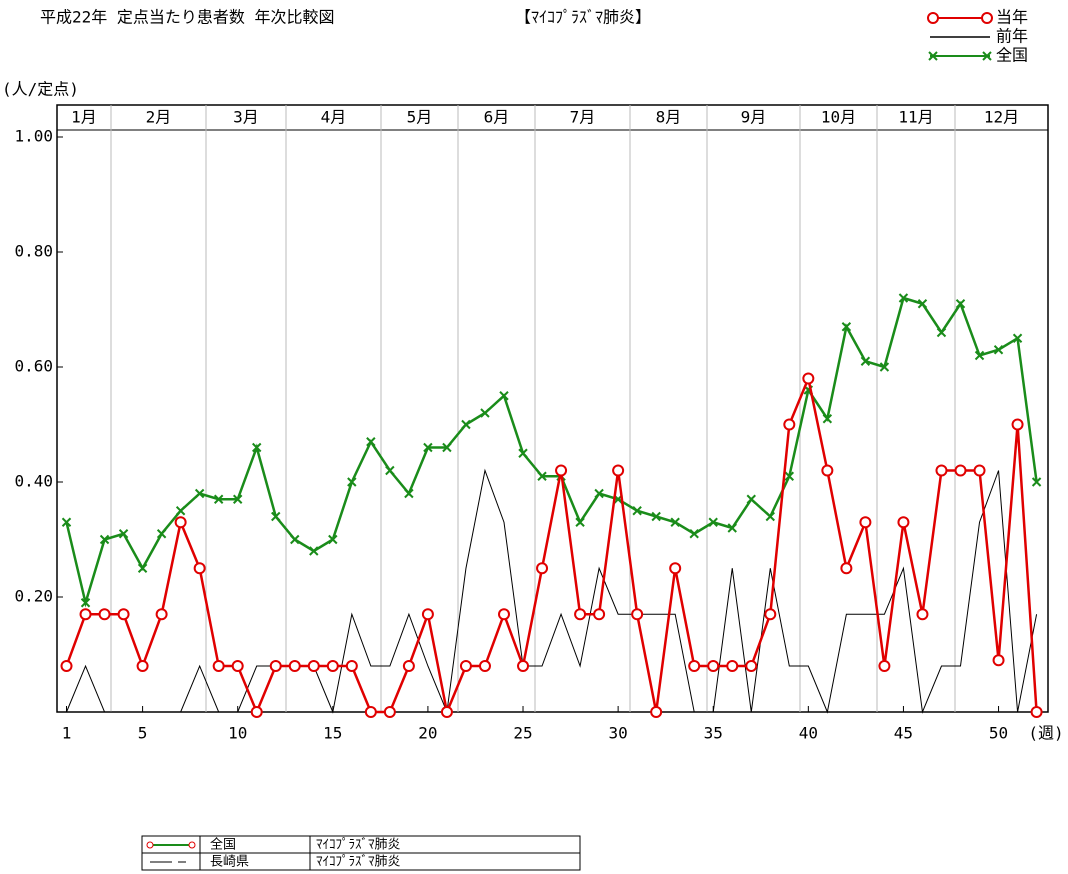  What do you see at coordinates (915, 117) in the screenshot?
I see `month-label: 11月` at bounding box center [915, 117].